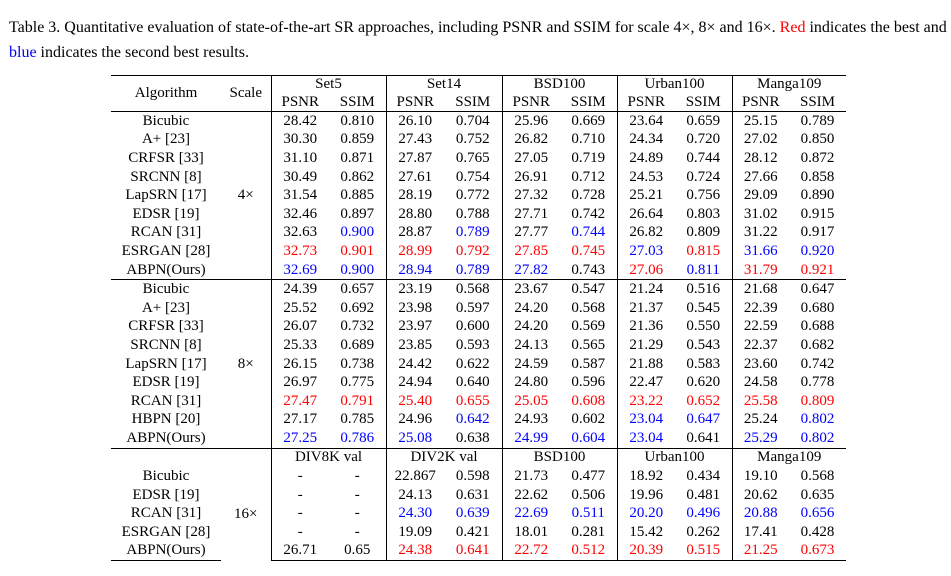  I want to click on psnr-cell: 23.04, so click(645, 439).